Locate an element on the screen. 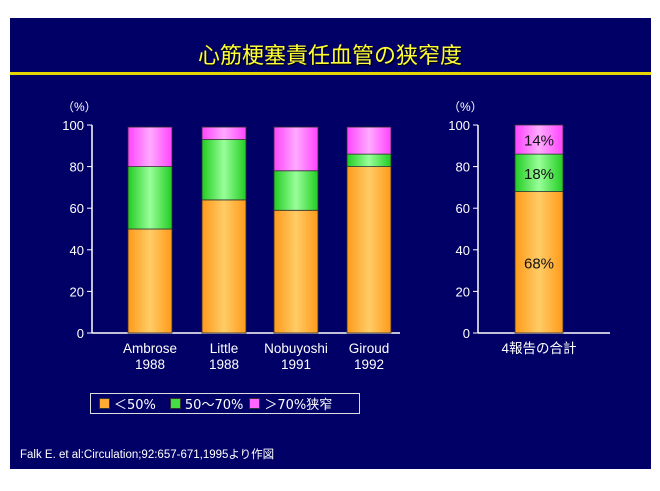 Image resolution: width=660 pixels, height=491 pixels. x-tick-label: Ambrose is located at coordinates (150, 348).